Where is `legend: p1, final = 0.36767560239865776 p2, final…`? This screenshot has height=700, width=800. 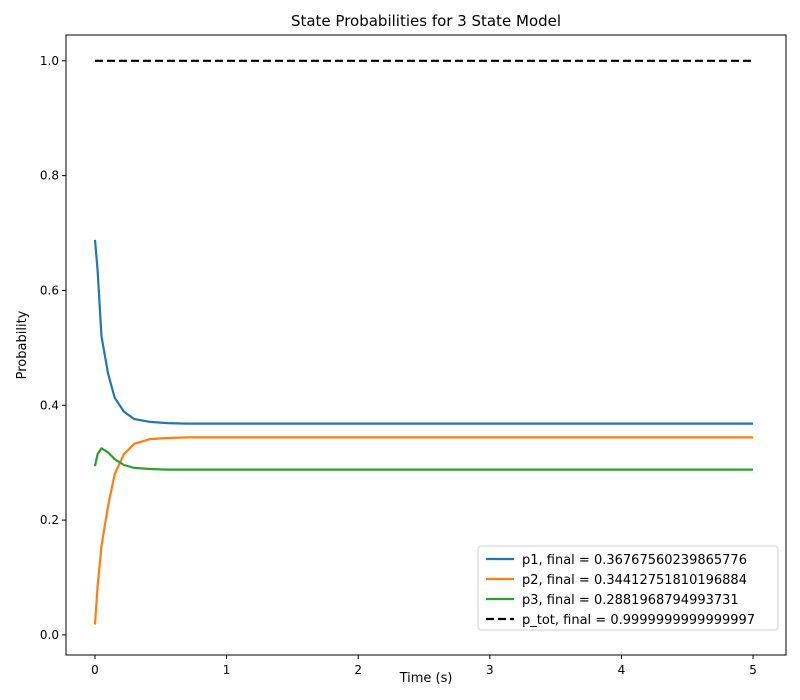 legend: p1, final = 0.36767560239865776 p2, final… is located at coordinates (628, 588).